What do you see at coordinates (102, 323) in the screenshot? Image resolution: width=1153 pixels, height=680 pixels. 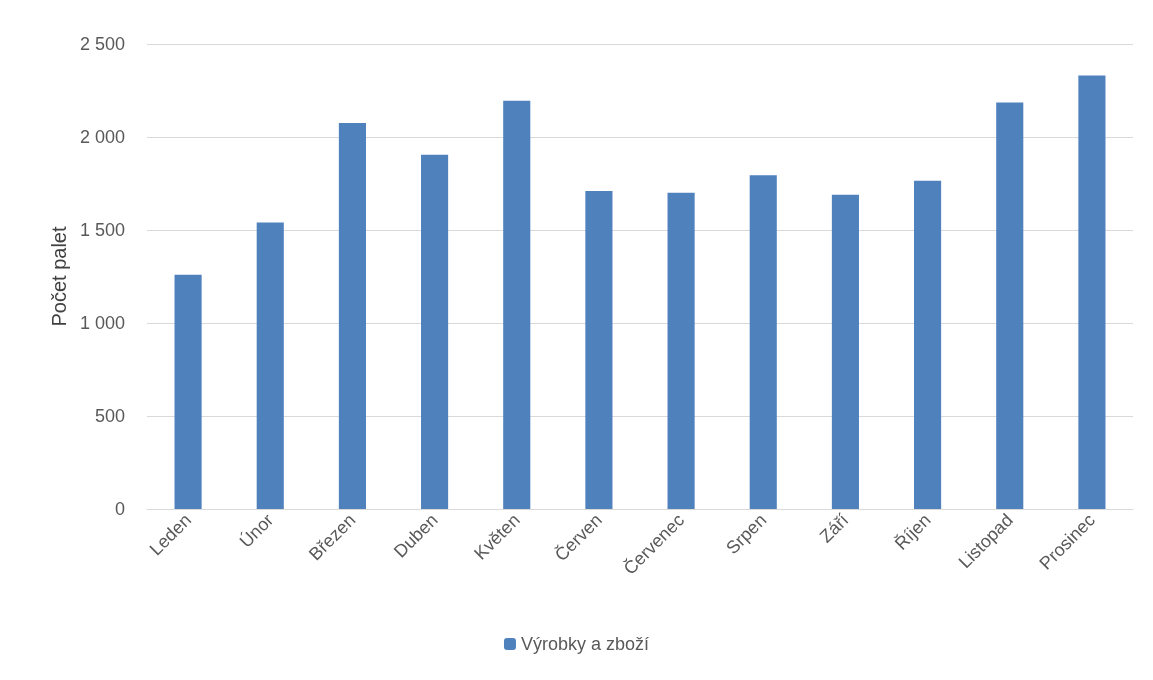 I see `y-tick-label: 1 000` at bounding box center [102, 323].